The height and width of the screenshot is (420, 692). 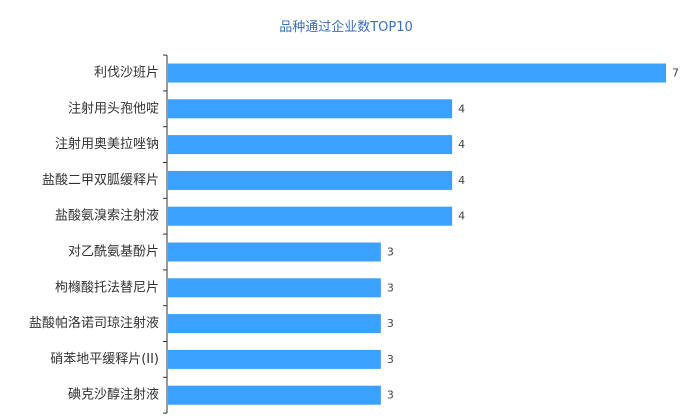 What do you see at coordinates (104, 359) in the screenshot?
I see `category-label-9: 硝苯地平缓释片(II)` at bounding box center [104, 359].